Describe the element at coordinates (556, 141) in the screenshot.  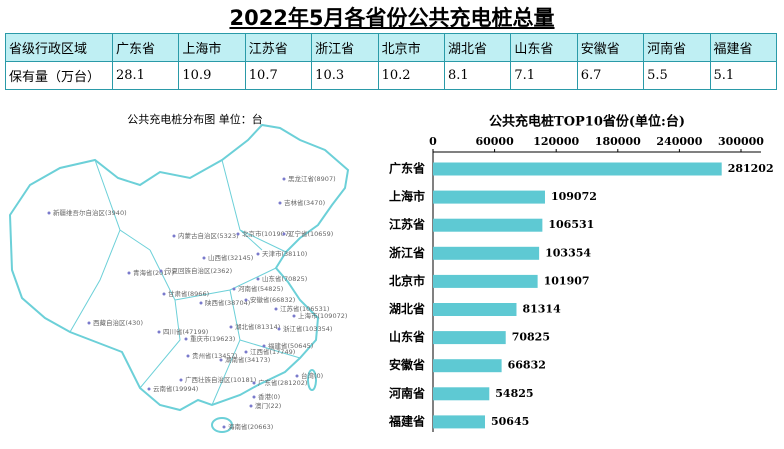
I see `x-tick-label: 120000` at that location.